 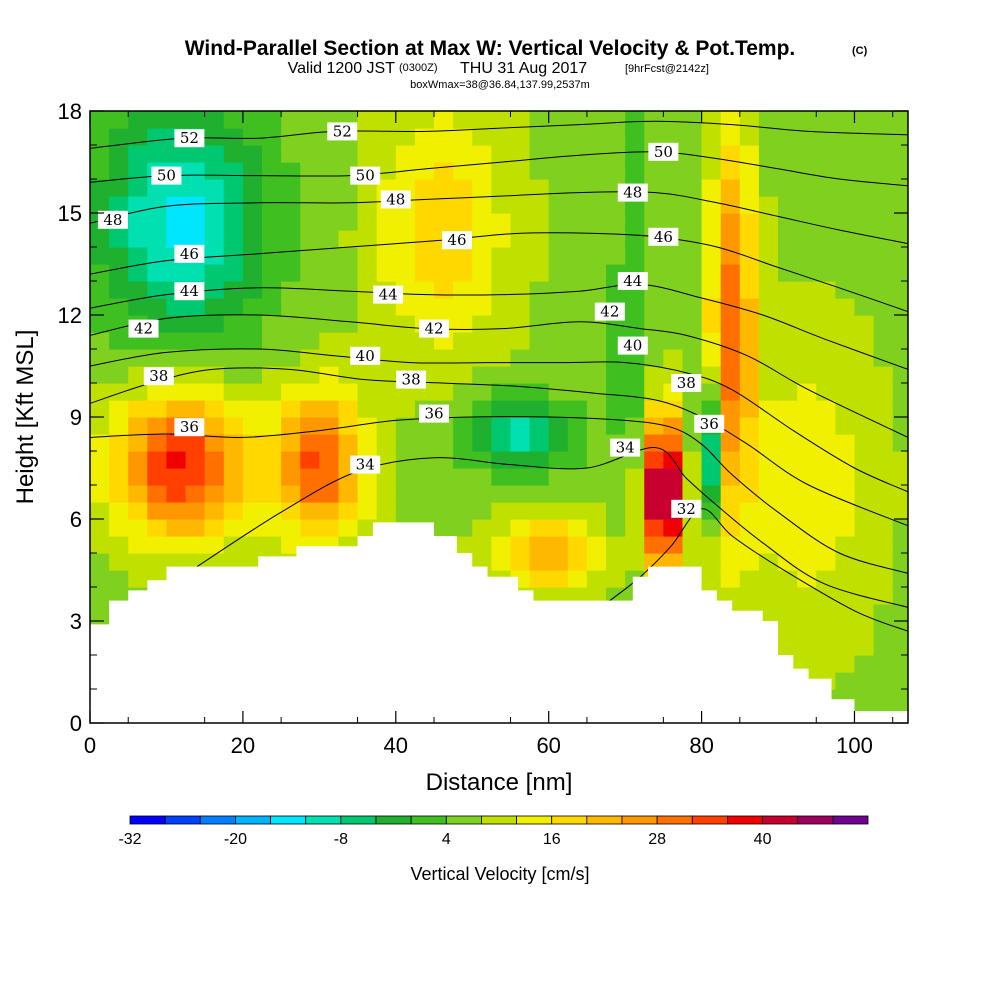 I want to click on contour-label: 48, so click(x=112, y=220).